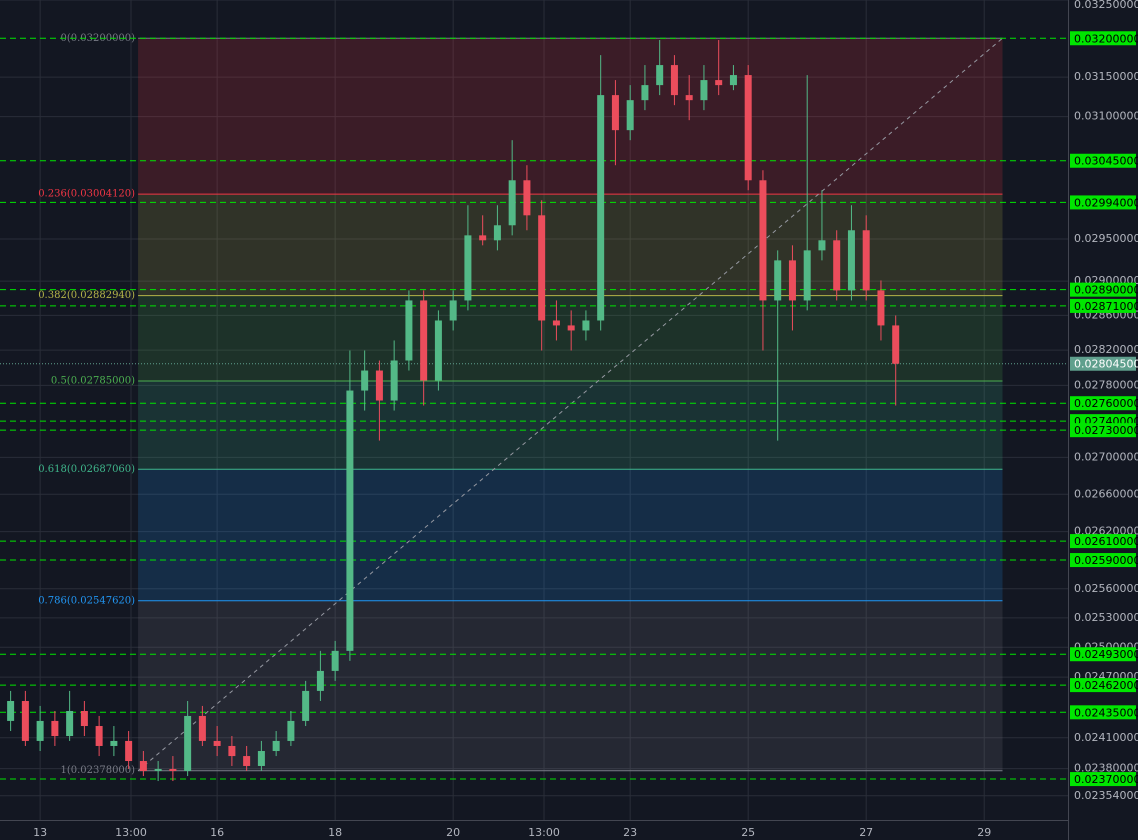 The height and width of the screenshot is (840, 1138). I want to click on price-tag-label: 0.02890000, so click(1106, 290).